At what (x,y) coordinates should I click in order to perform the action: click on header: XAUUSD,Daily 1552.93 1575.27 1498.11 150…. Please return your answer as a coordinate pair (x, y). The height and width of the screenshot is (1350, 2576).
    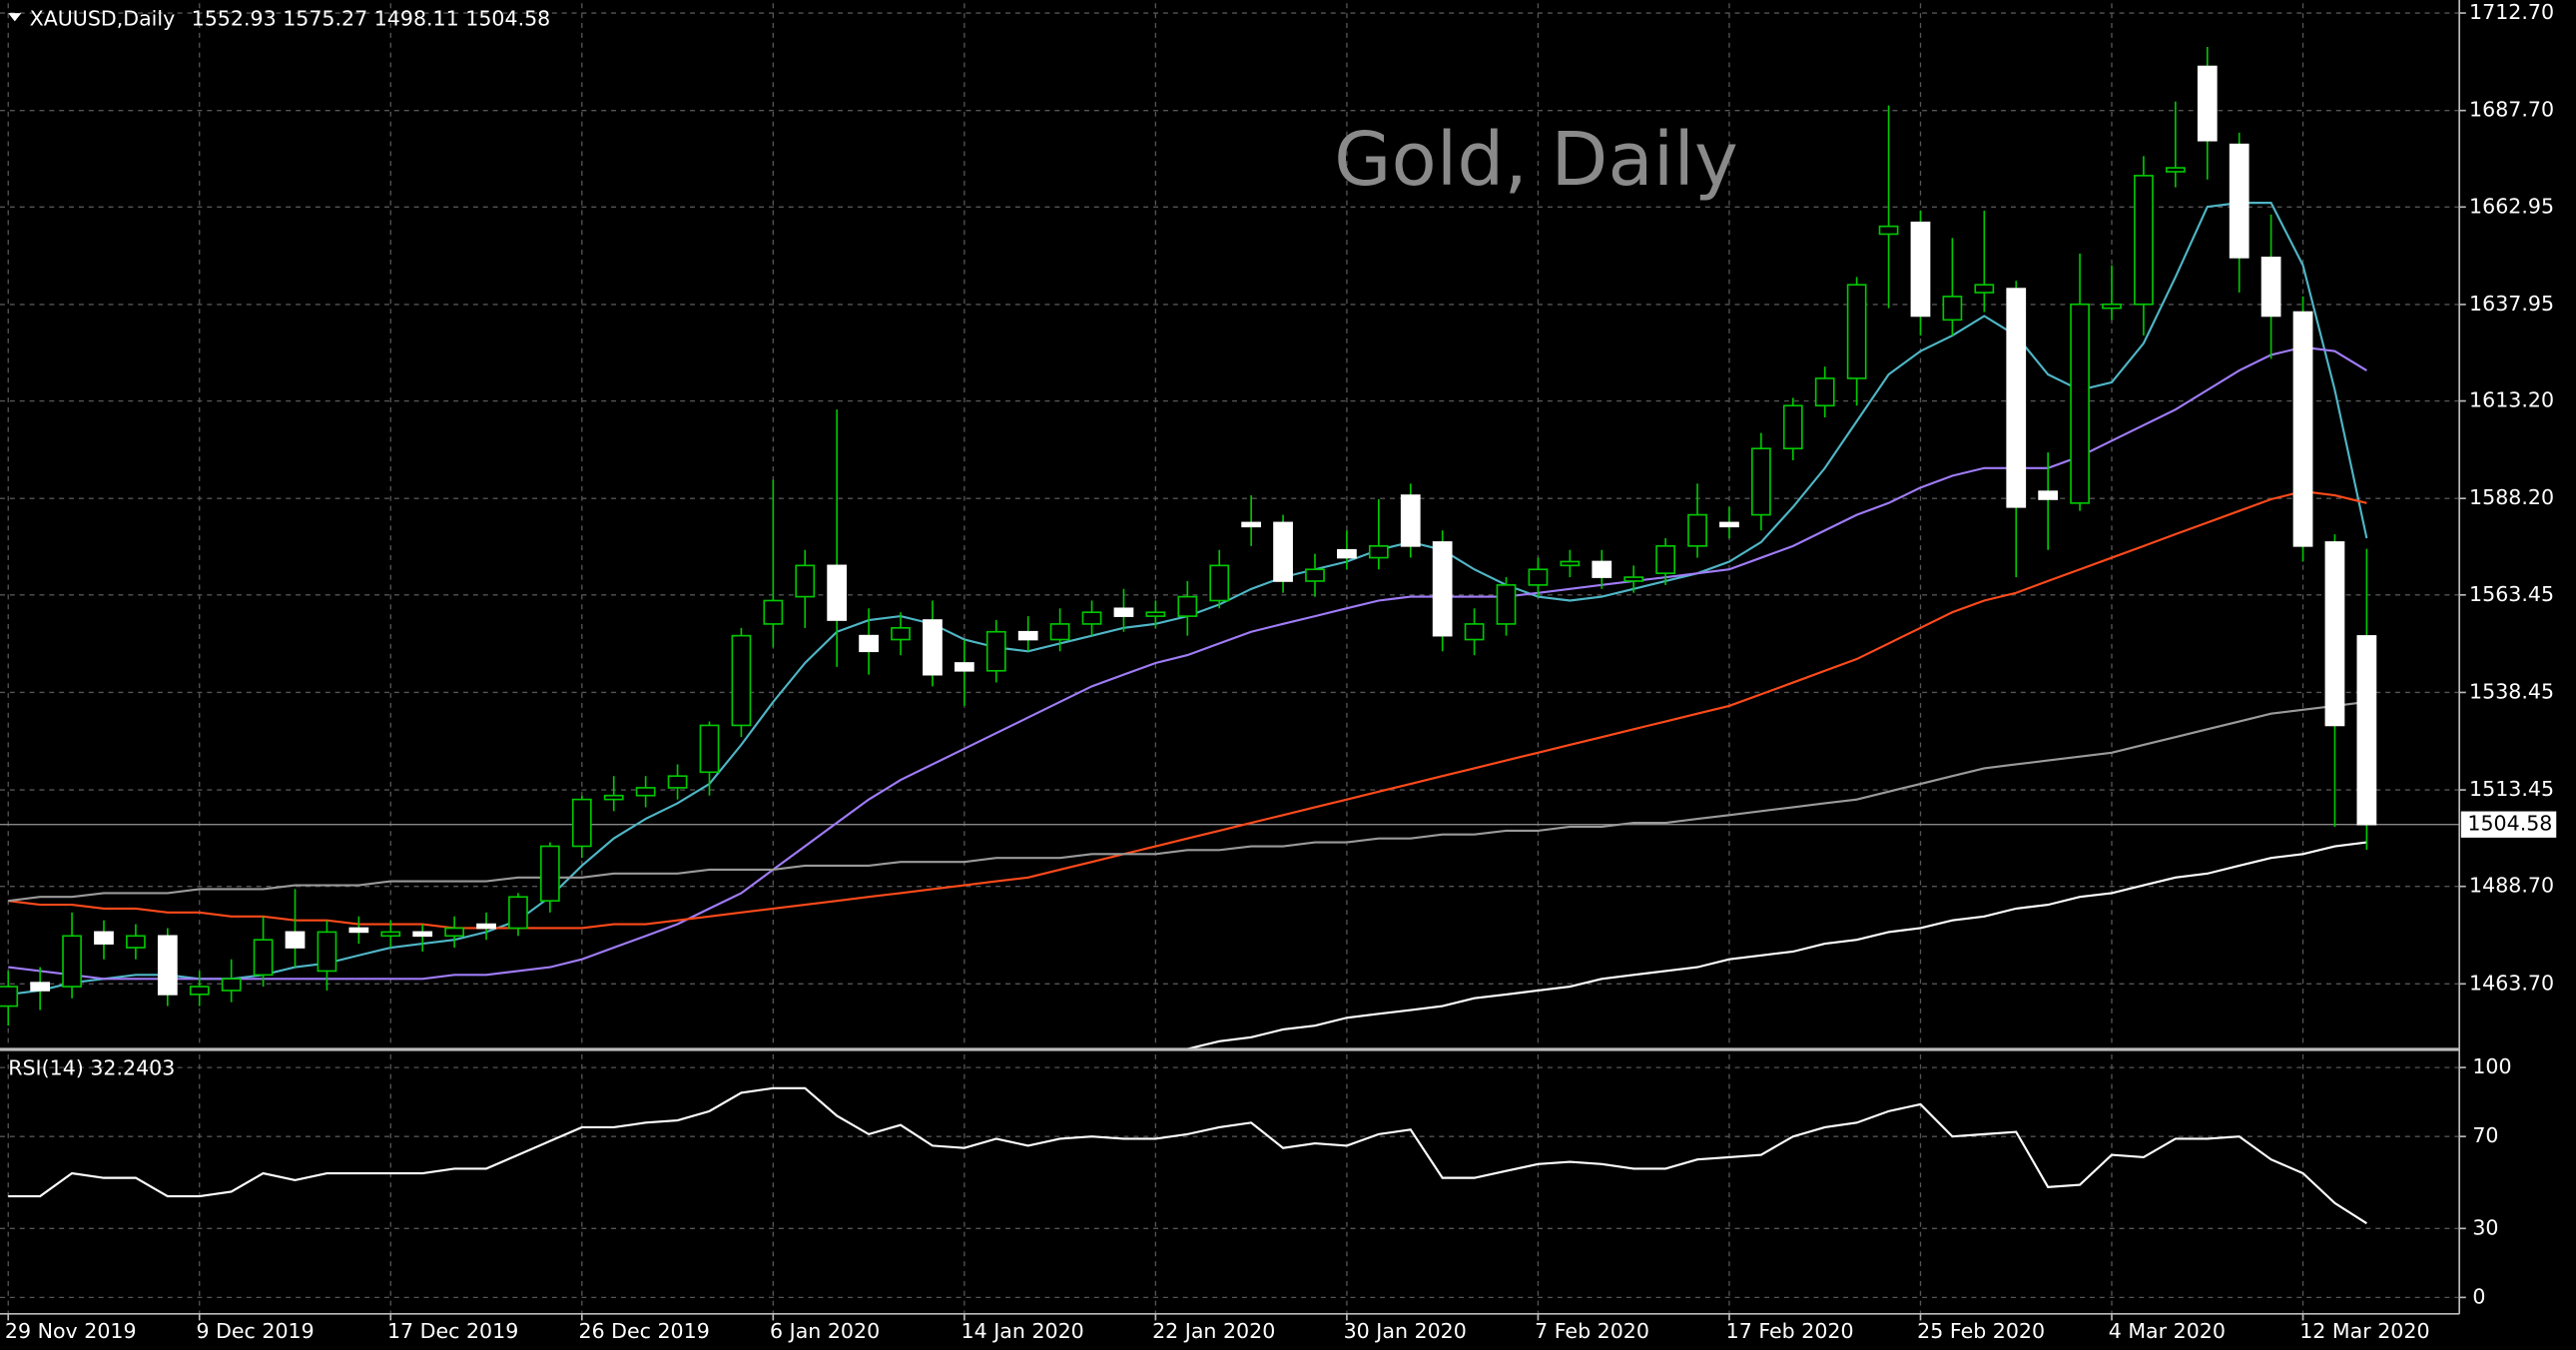
    Looking at the image, I should click on (290, 19).